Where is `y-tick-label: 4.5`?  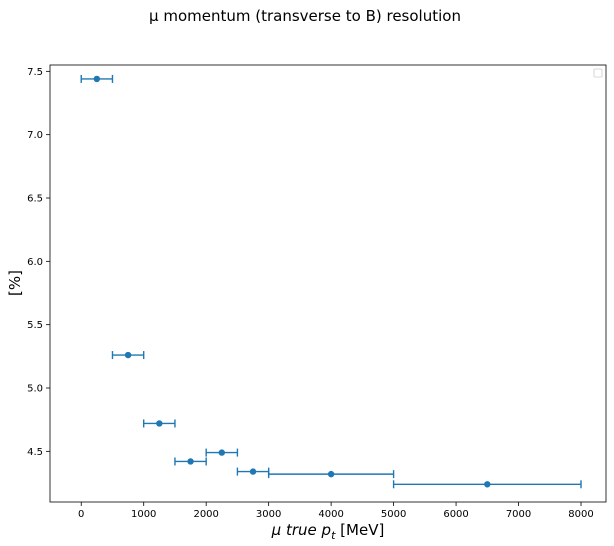
y-tick-label: 4.5 is located at coordinates (35, 452).